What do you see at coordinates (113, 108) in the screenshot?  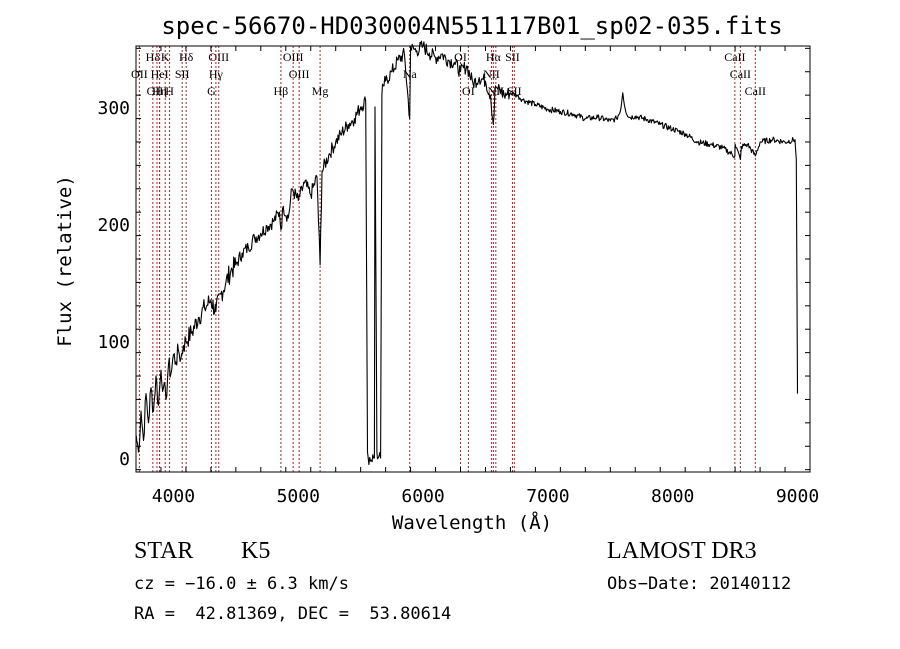 I see `y-tick-label: 300` at bounding box center [113, 108].